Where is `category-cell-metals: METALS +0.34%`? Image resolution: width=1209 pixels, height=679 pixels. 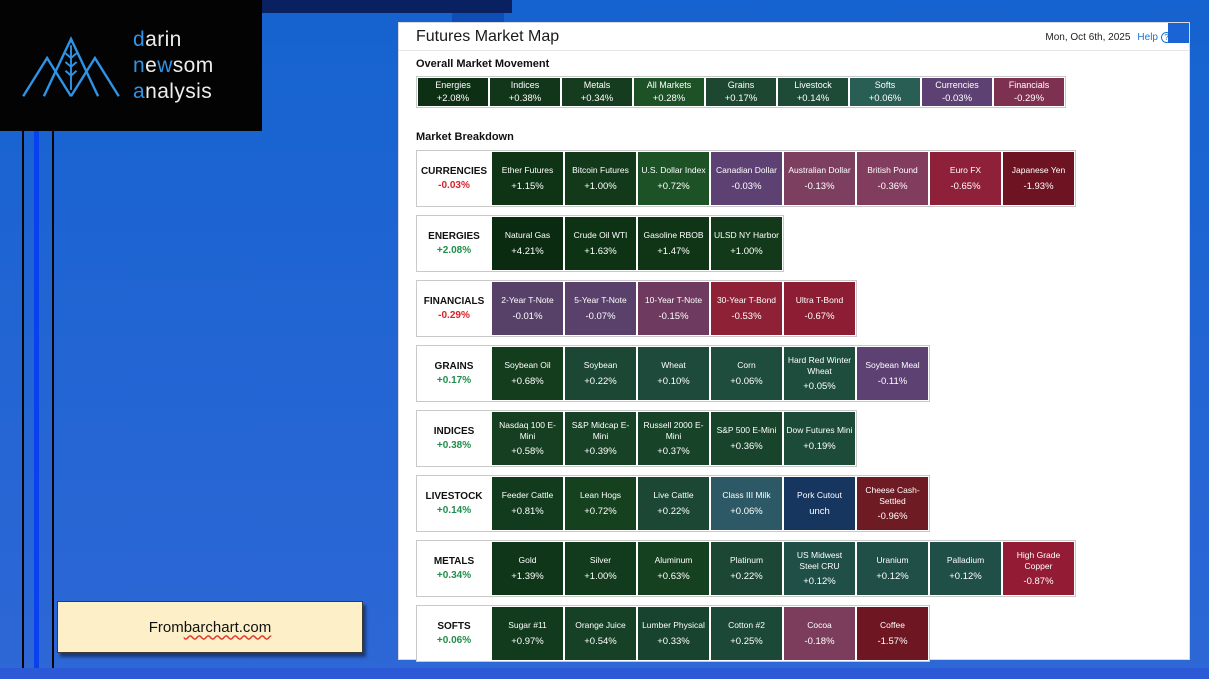 category-cell-metals: METALS +0.34% is located at coordinates (454, 569).